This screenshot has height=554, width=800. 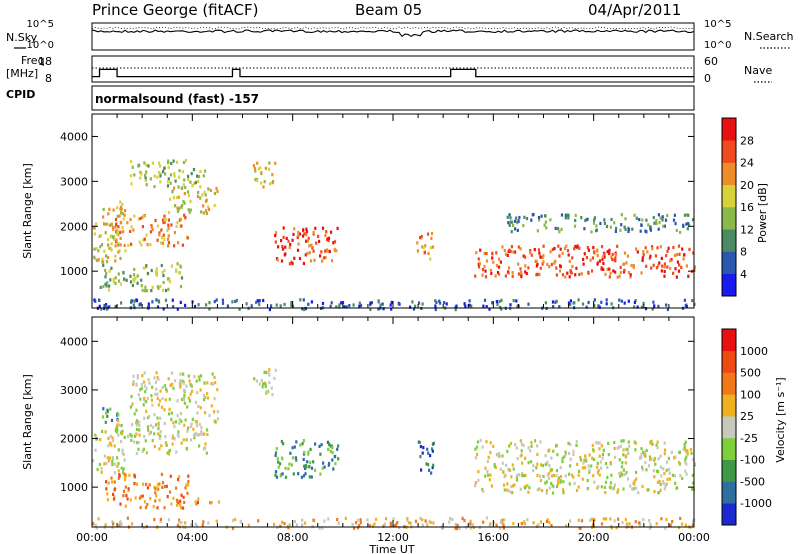 What do you see at coordinates (634, 10) in the screenshot?
I see `date-title: 04/Apr/2011` at bounding box center [634, 10].